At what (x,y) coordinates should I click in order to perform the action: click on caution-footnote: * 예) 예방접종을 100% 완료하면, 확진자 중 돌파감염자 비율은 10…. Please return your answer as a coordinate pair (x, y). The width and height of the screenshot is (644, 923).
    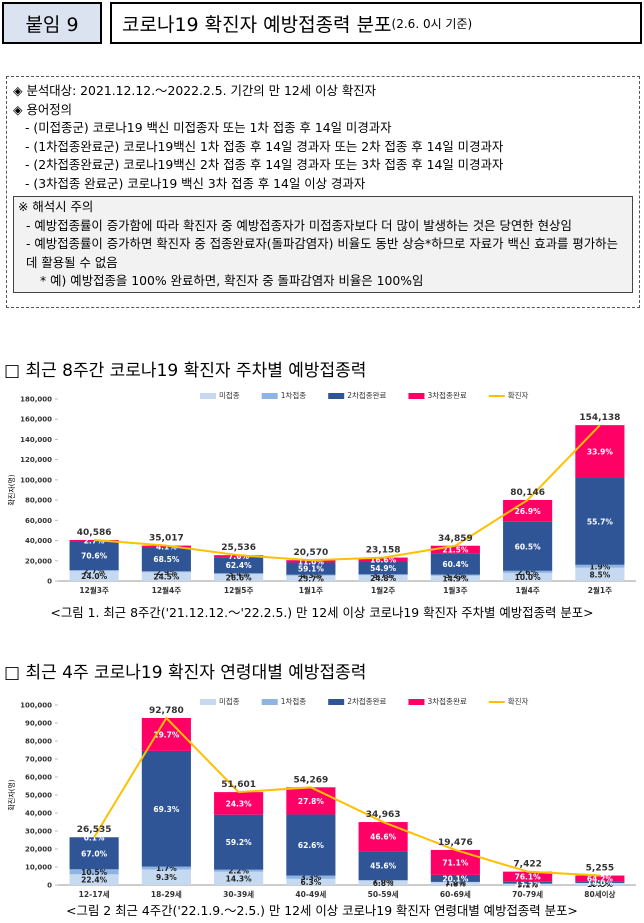
    Looking at the image, I should click on (232, 280).